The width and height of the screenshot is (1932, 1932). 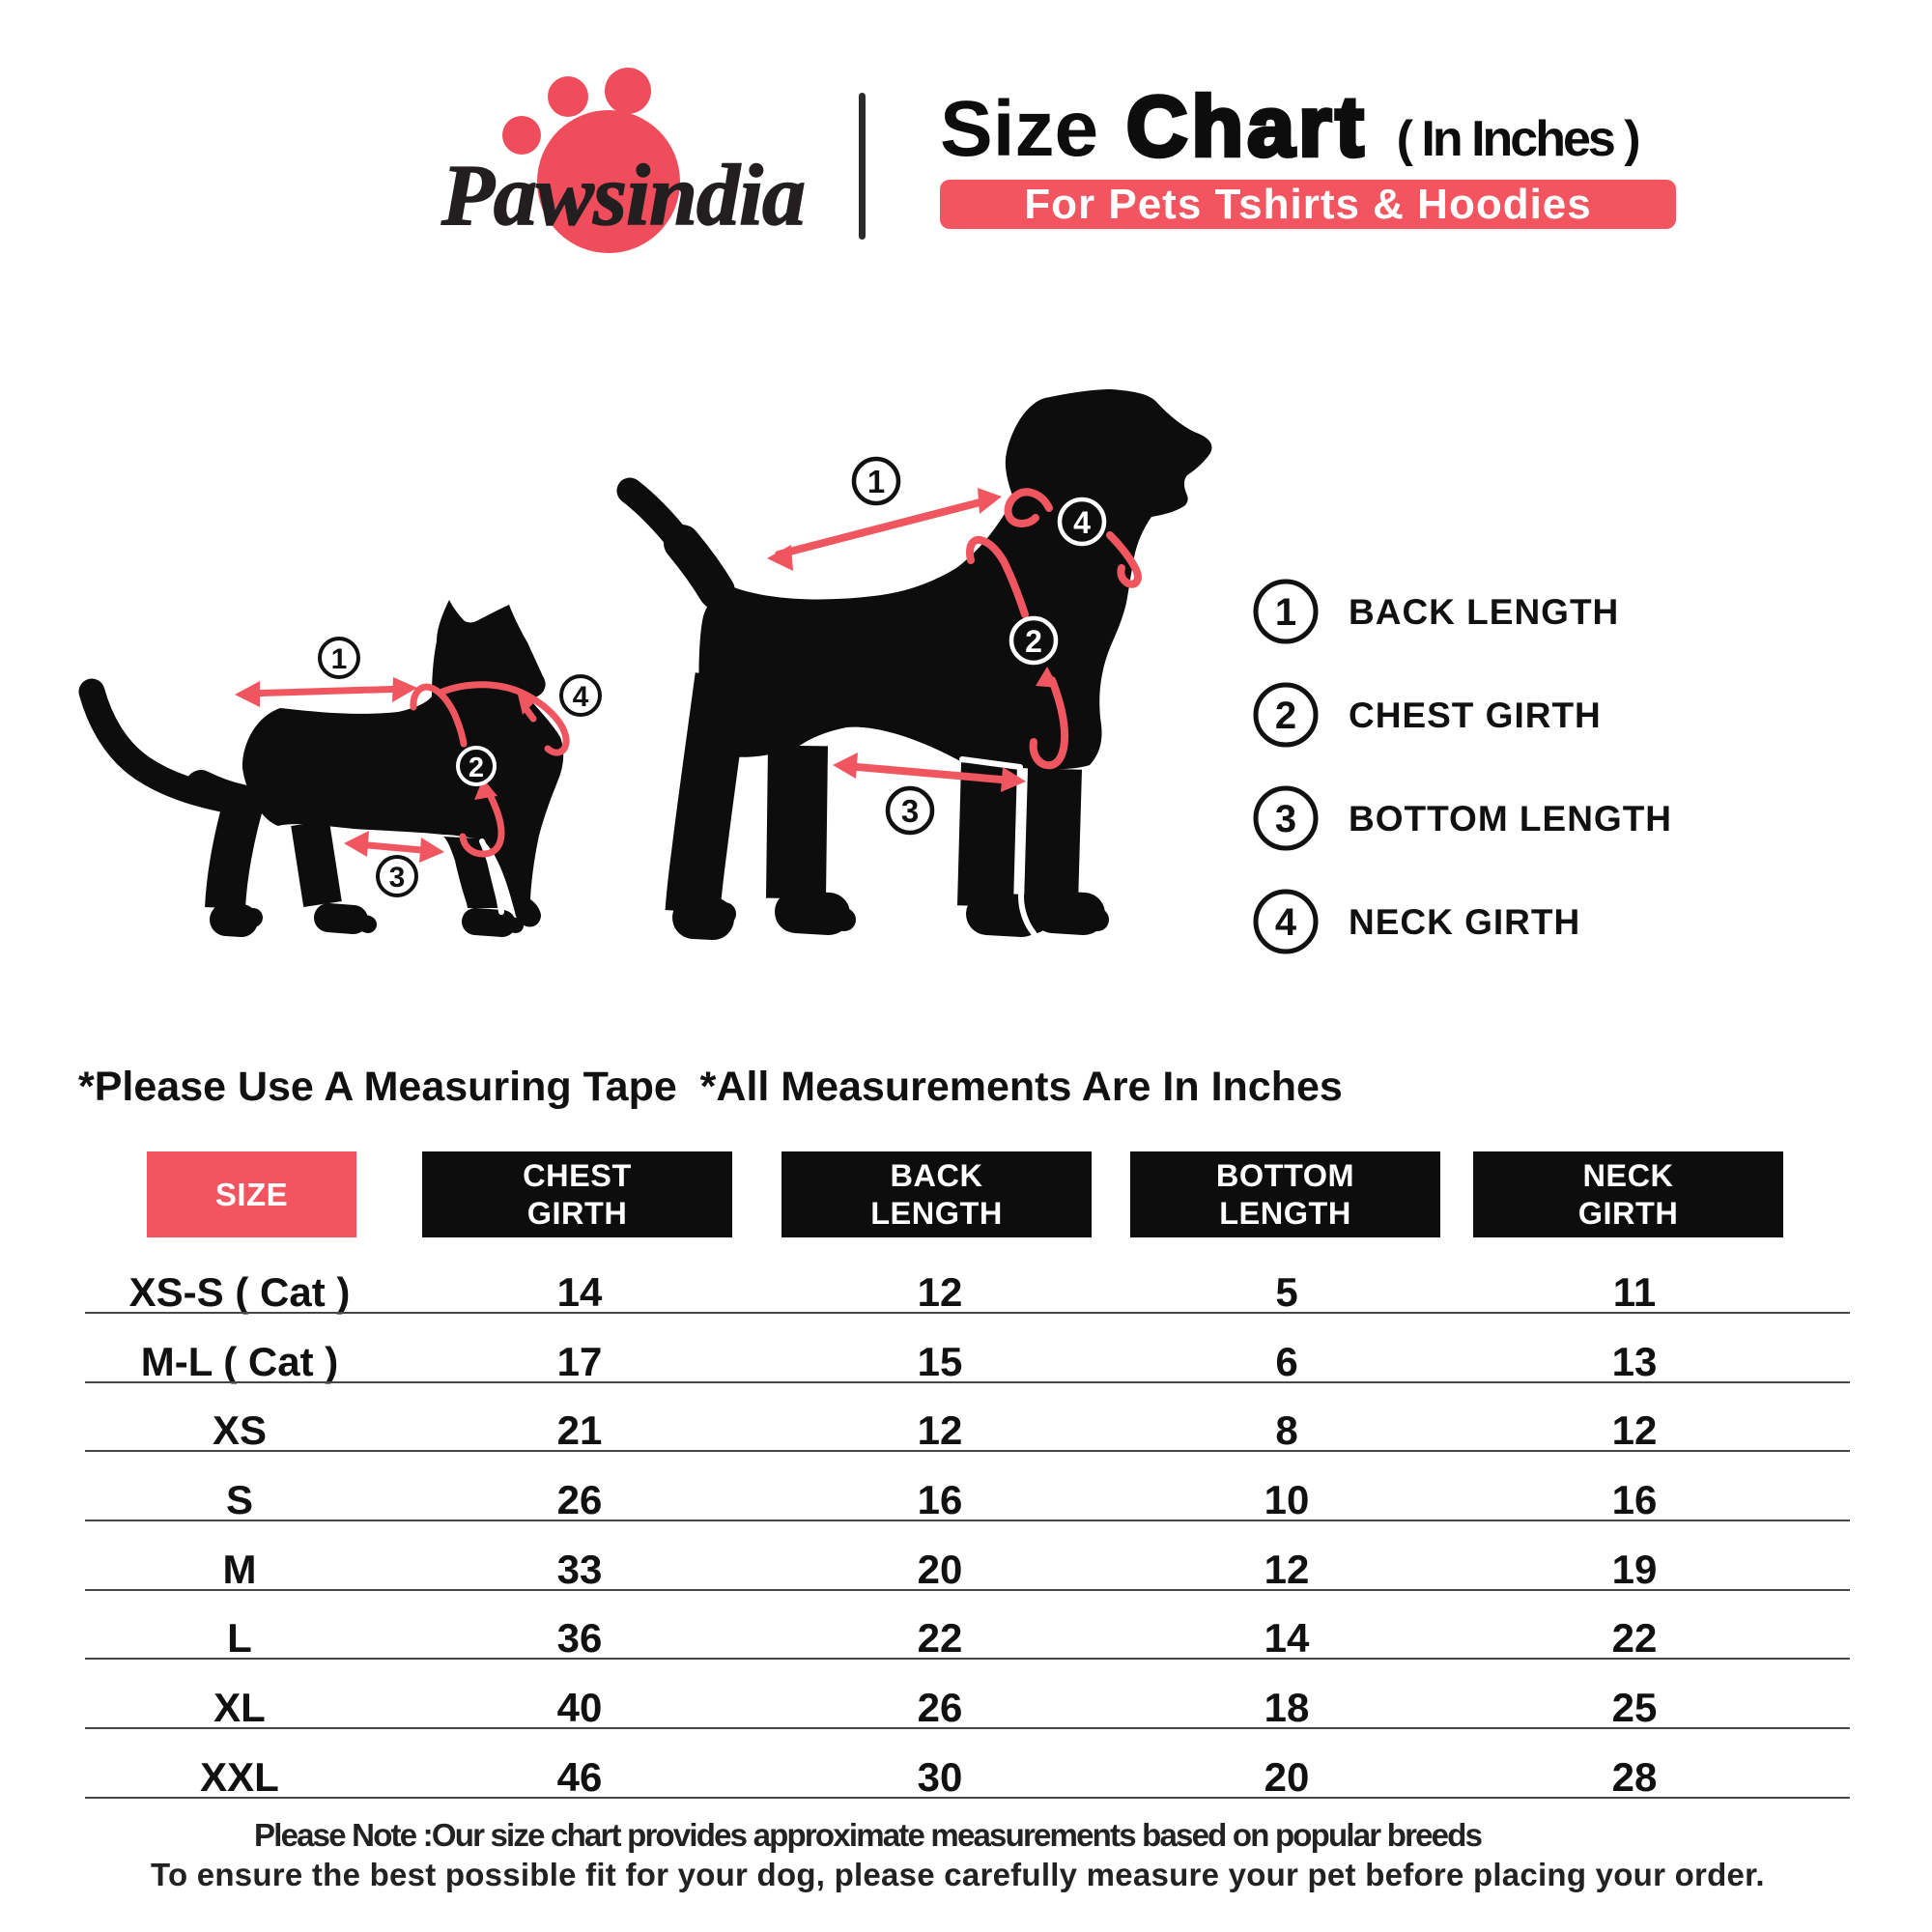 What do you see at coordinates (1510, 818) in the screenshot?
I see `svg-text: BOTTOM LENGTH` at bounding box center [1510, 818].